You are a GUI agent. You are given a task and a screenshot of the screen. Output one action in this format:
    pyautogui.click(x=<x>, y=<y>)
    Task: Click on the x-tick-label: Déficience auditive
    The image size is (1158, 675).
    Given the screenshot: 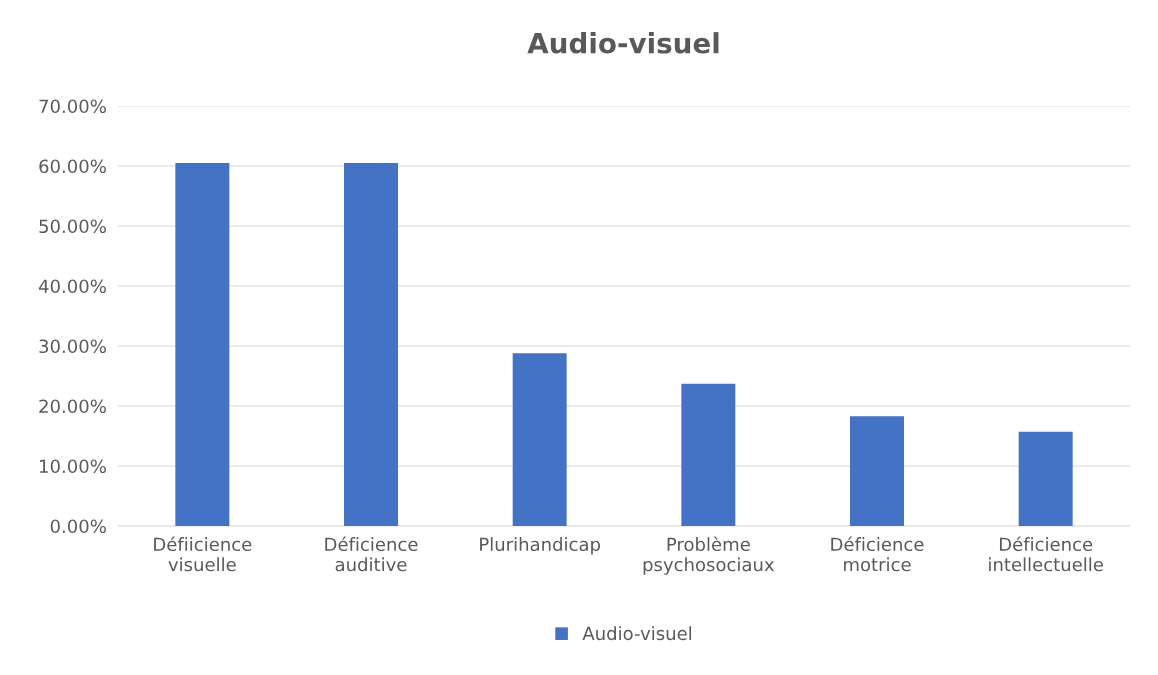 What is the action you would take?
    pyautogui.click(x=371, y=554)
    